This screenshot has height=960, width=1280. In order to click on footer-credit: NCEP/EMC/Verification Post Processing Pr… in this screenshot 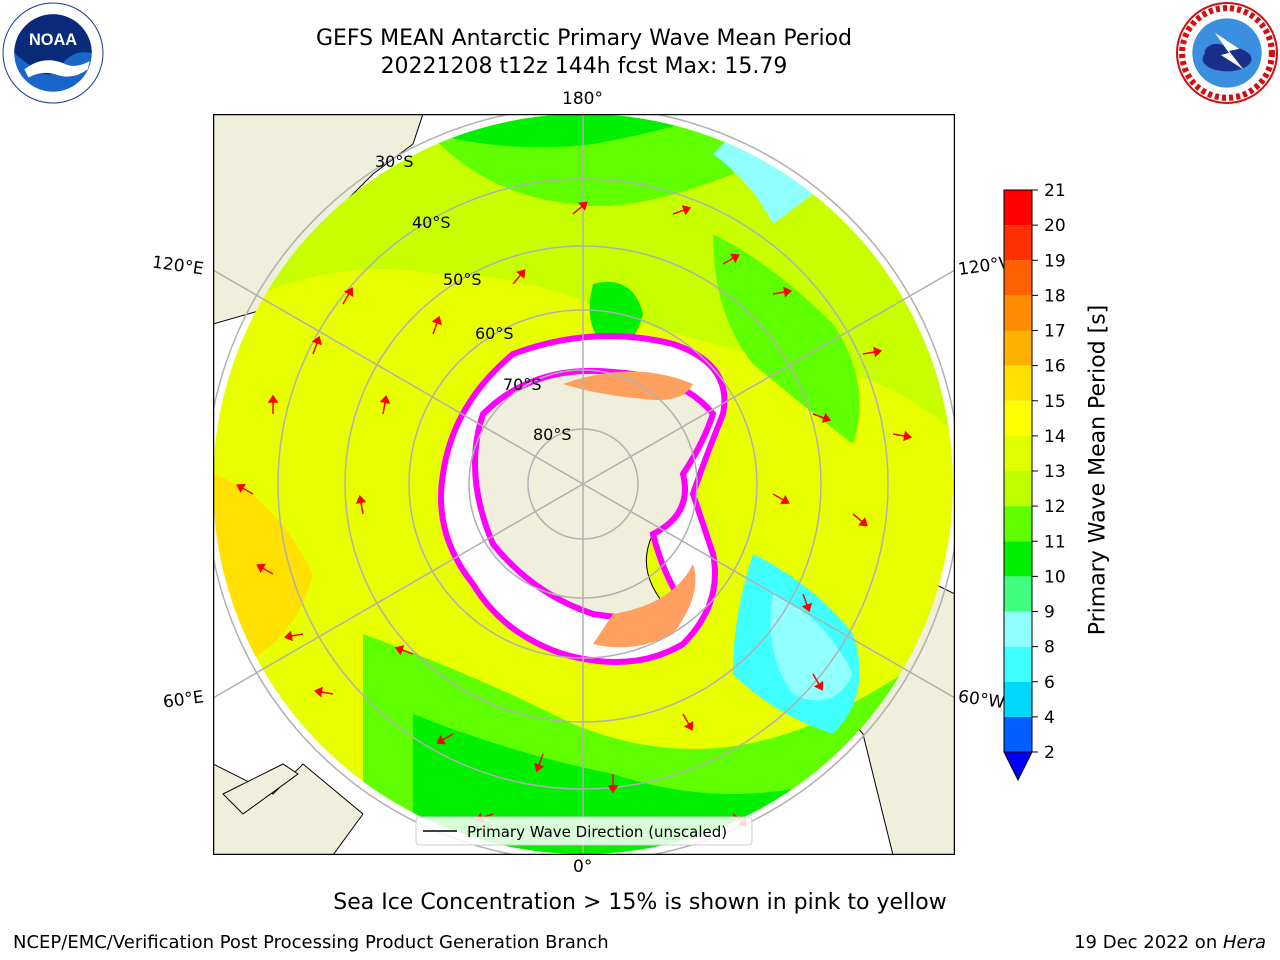, I will do `click(311, 942)`.